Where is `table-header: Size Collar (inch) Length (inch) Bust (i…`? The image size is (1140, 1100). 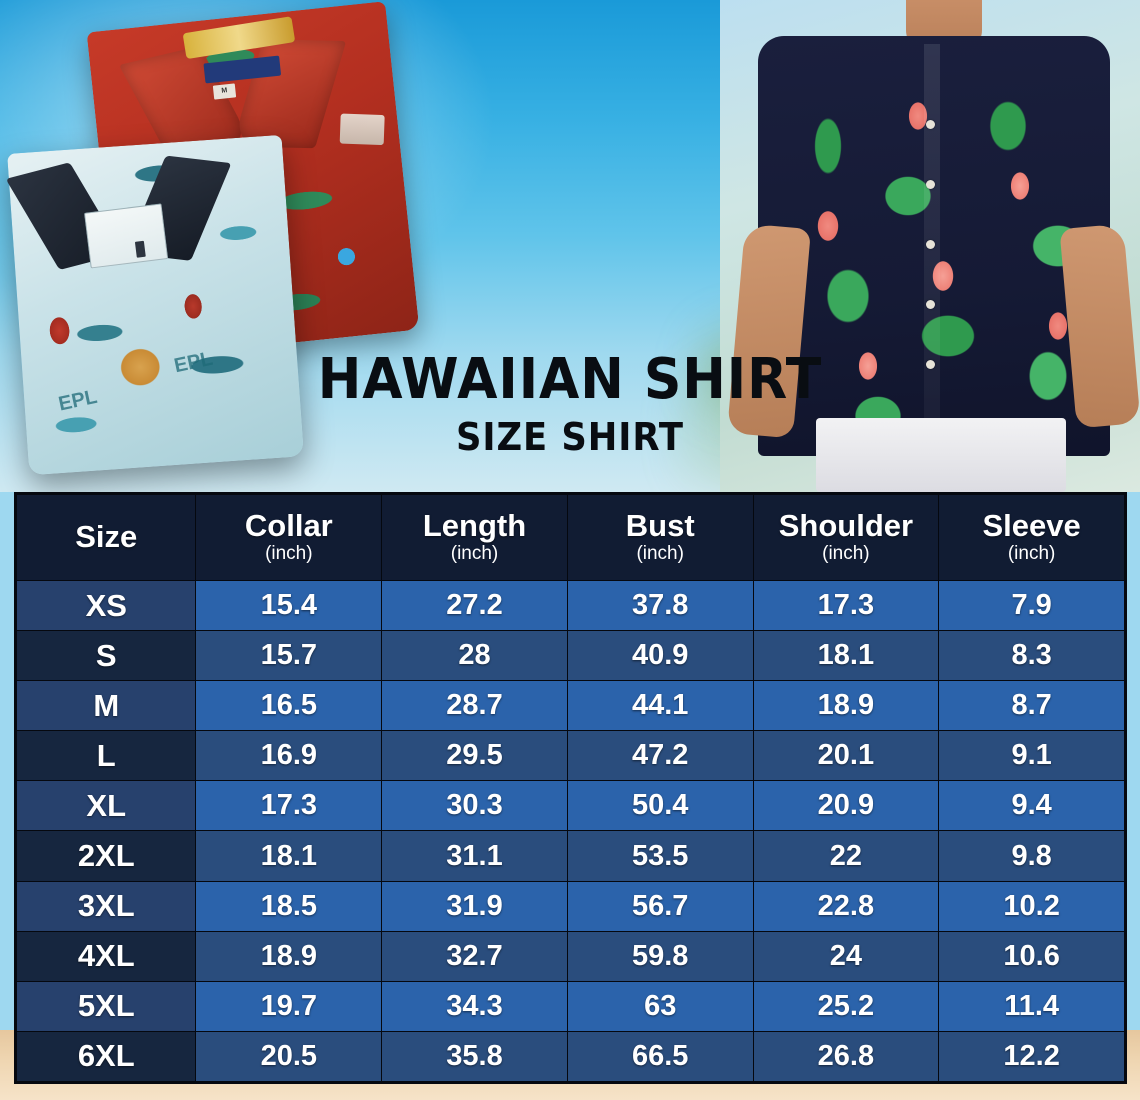 table-header: Size Collar (inch) Length (inch) Bust (i… is located at coordinates (570, 537).